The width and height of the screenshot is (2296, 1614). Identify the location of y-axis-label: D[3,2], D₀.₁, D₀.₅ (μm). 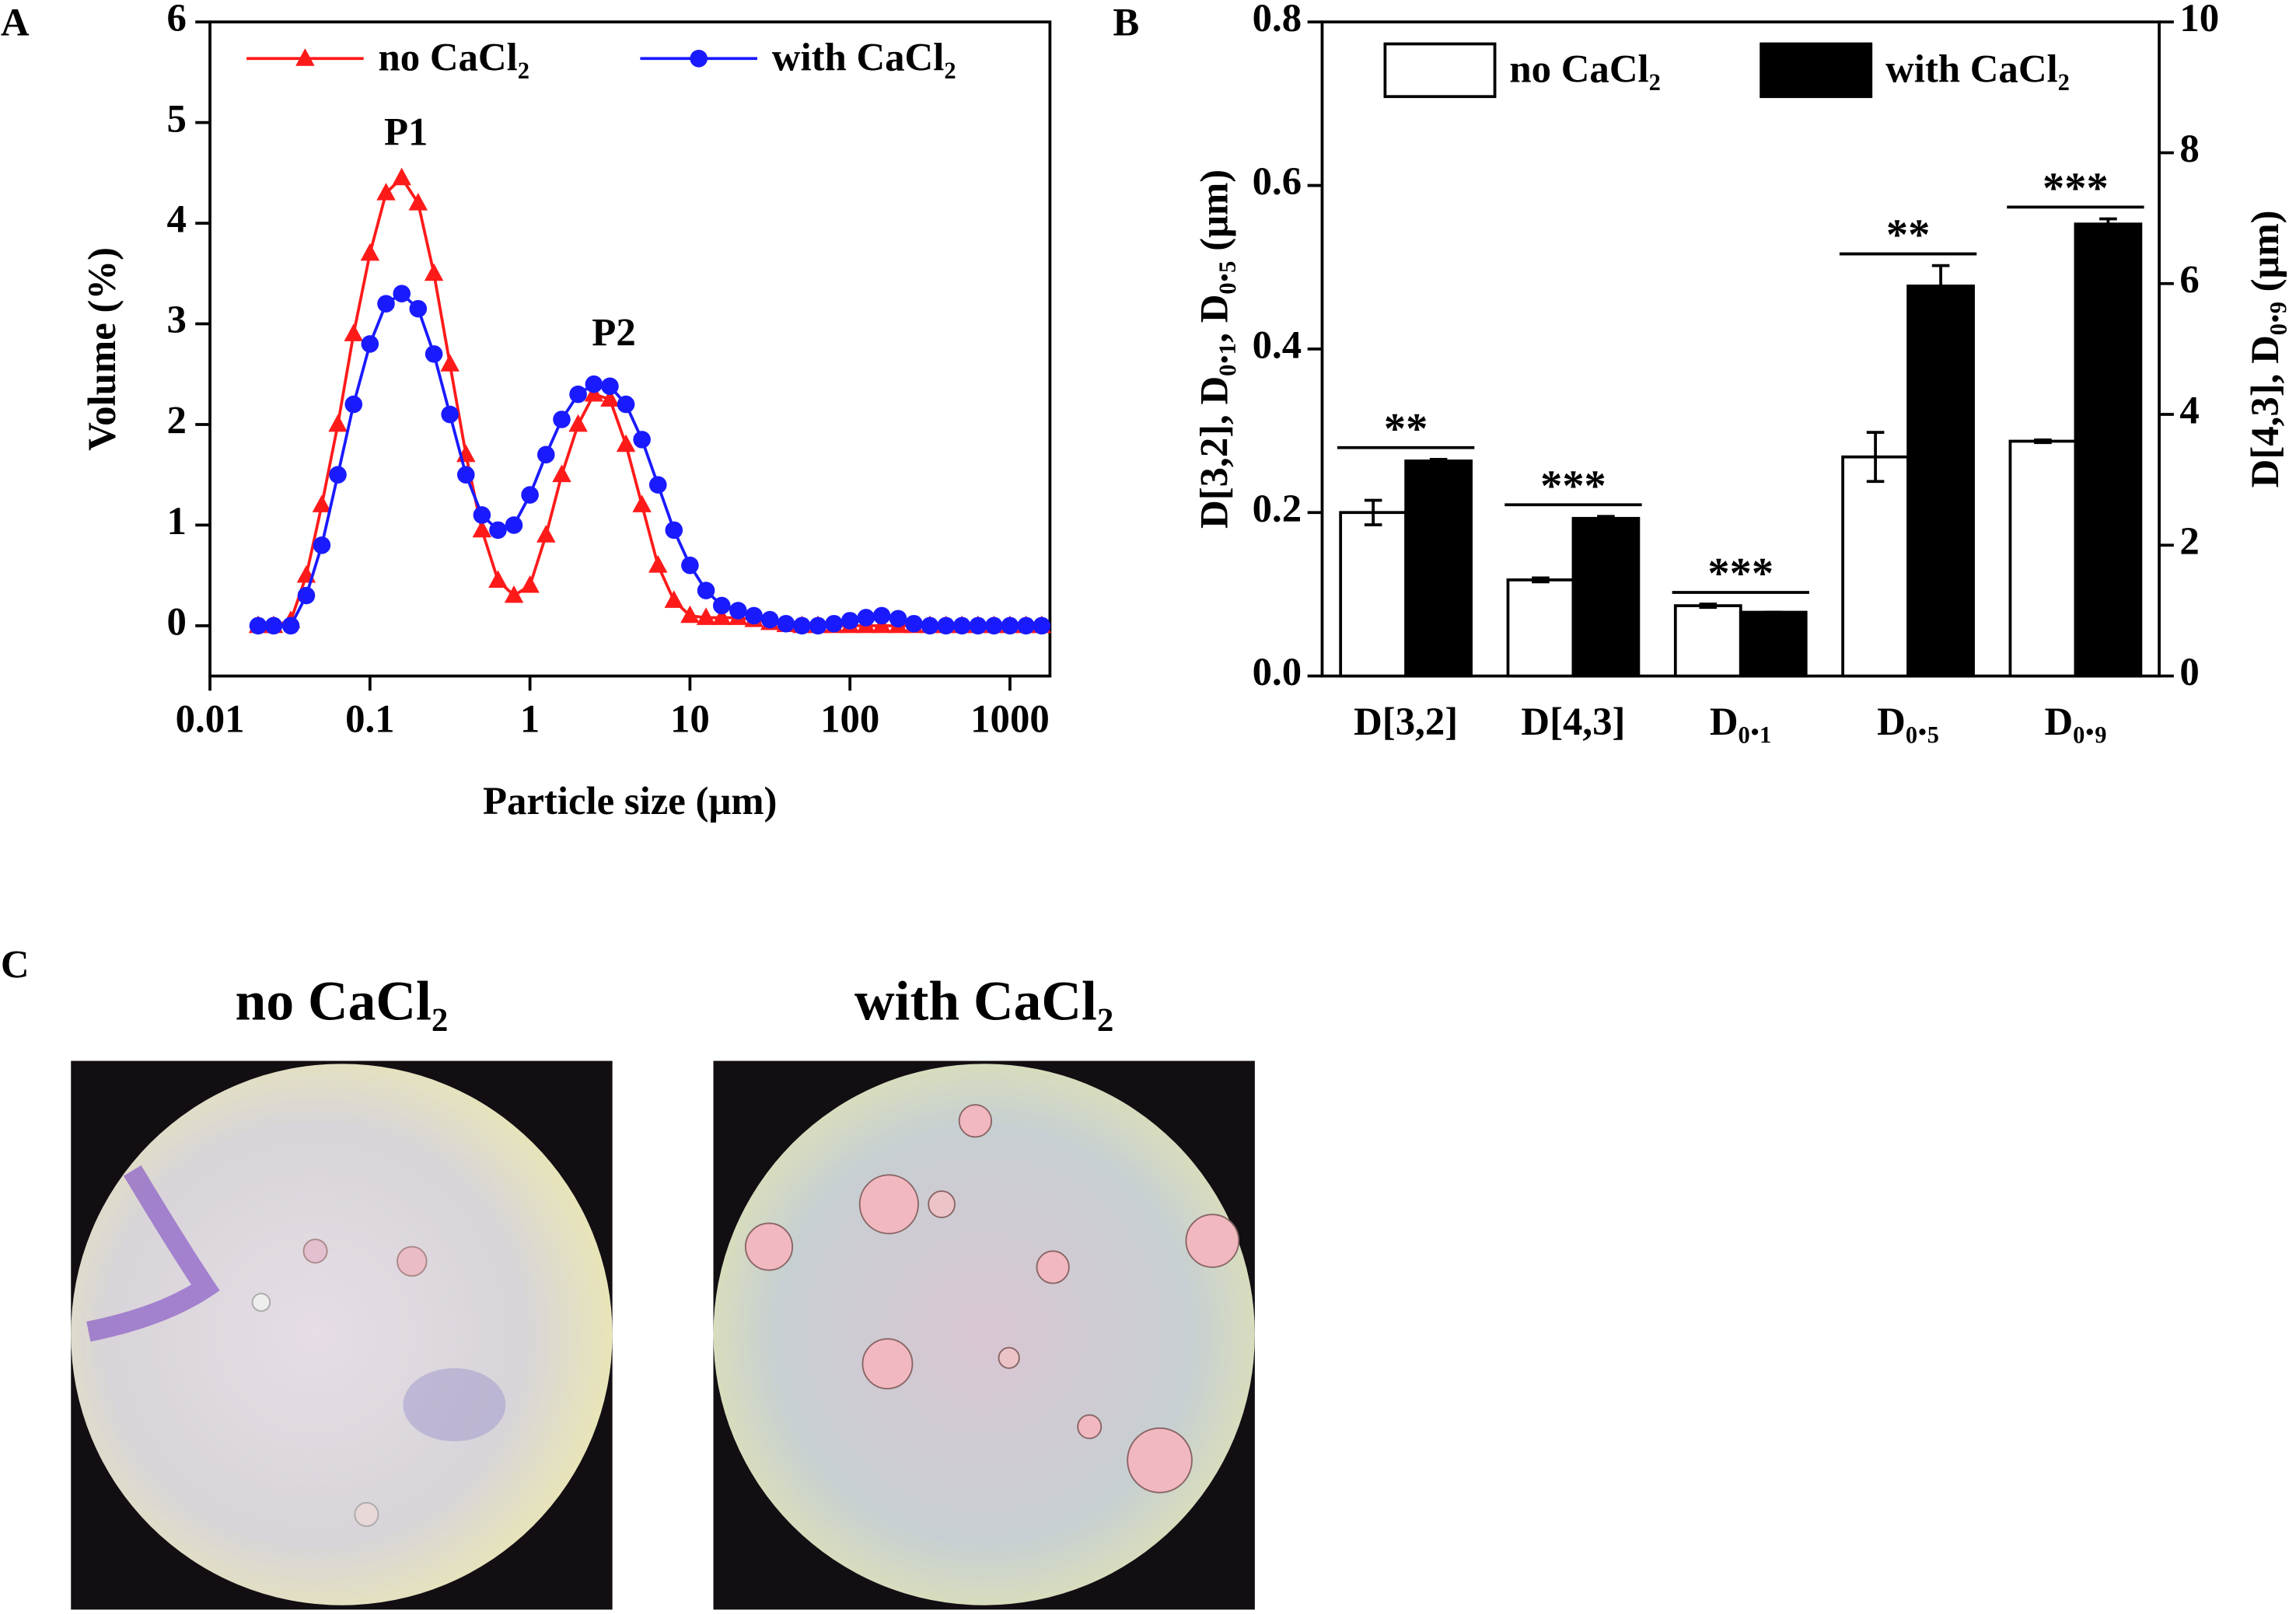
(1213, 349).